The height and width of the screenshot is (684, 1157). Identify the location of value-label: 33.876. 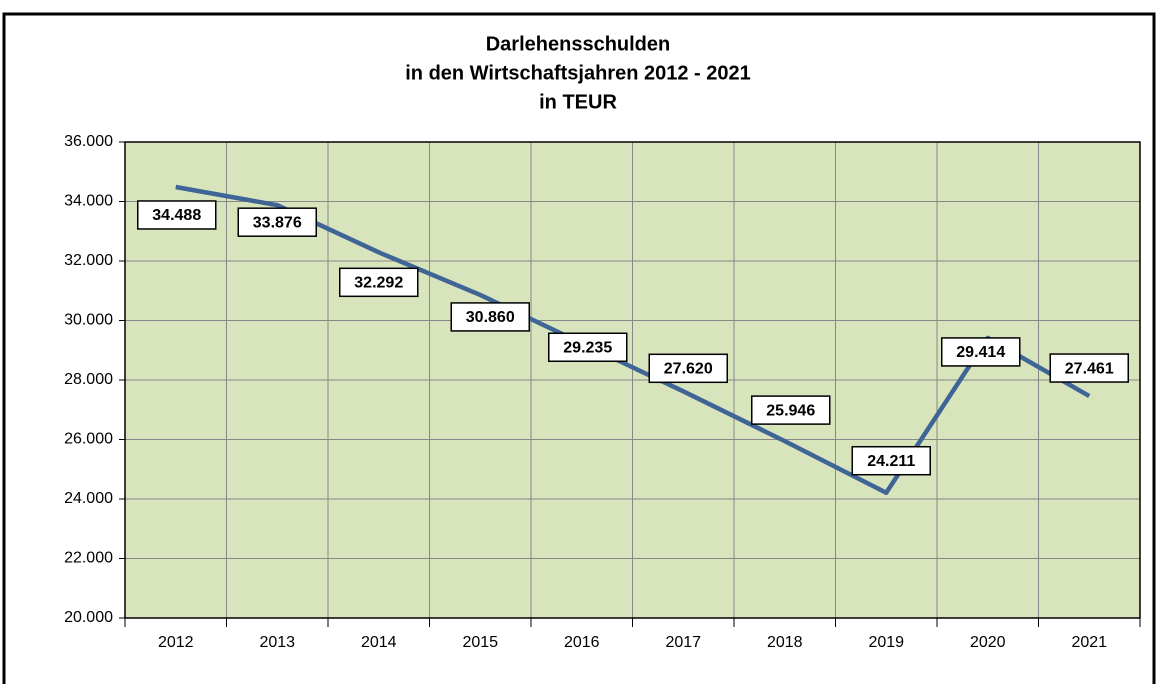
(277, 222).